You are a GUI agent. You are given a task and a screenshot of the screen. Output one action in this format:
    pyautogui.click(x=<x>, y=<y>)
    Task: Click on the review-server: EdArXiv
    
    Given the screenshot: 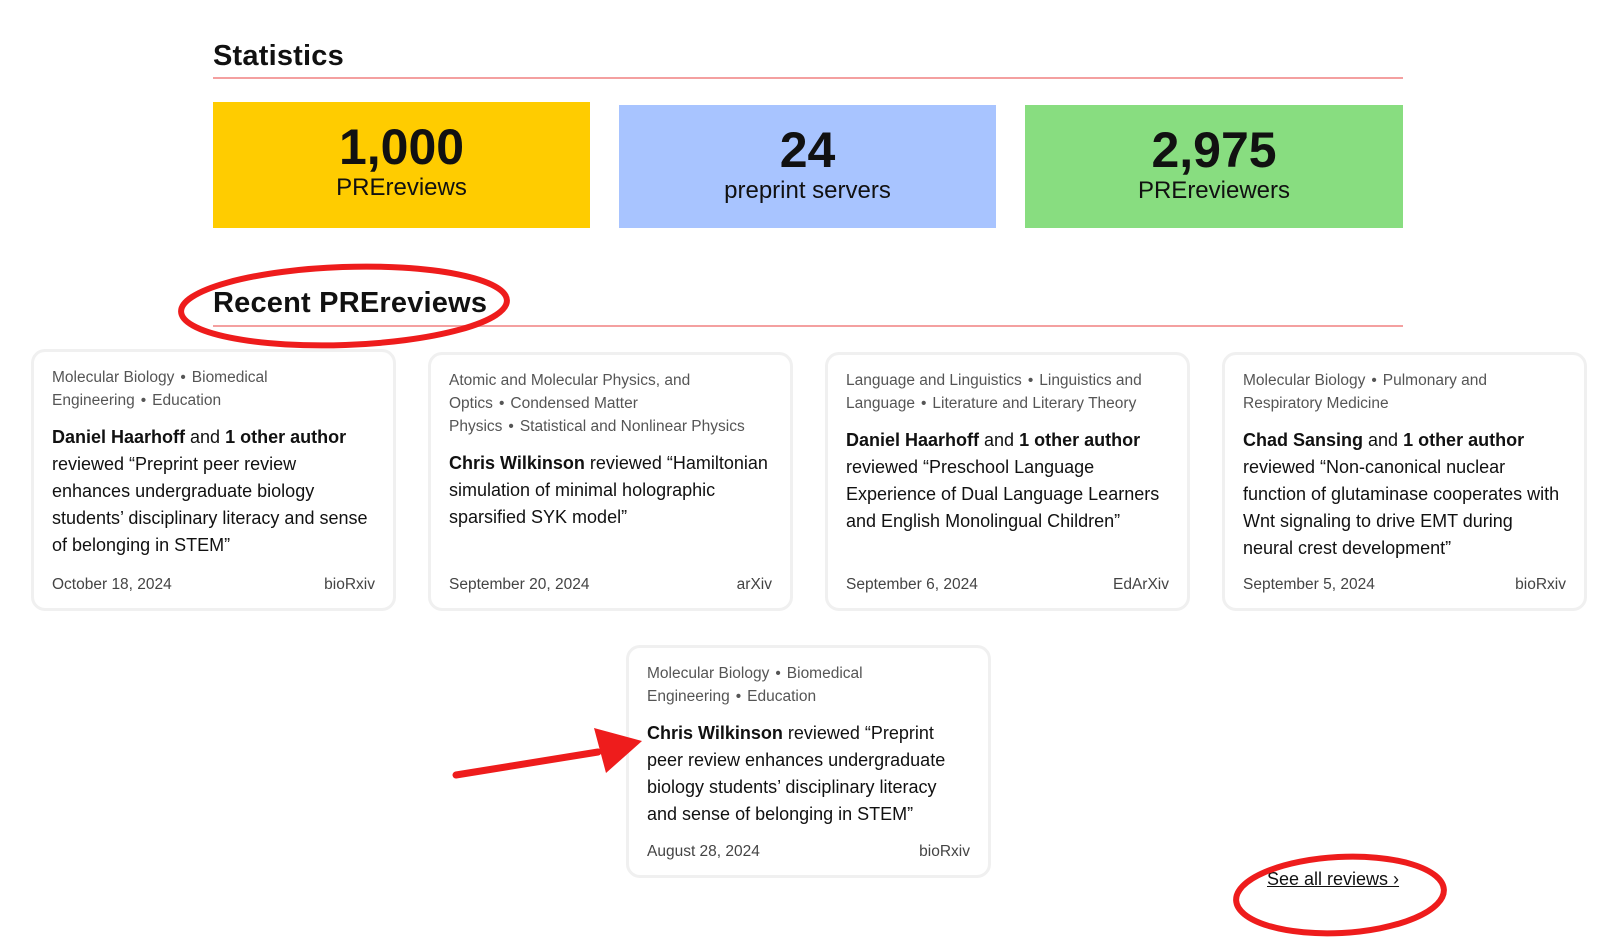 What is the action you would take?
    pyautogui.click(x=1141, y=584)
    